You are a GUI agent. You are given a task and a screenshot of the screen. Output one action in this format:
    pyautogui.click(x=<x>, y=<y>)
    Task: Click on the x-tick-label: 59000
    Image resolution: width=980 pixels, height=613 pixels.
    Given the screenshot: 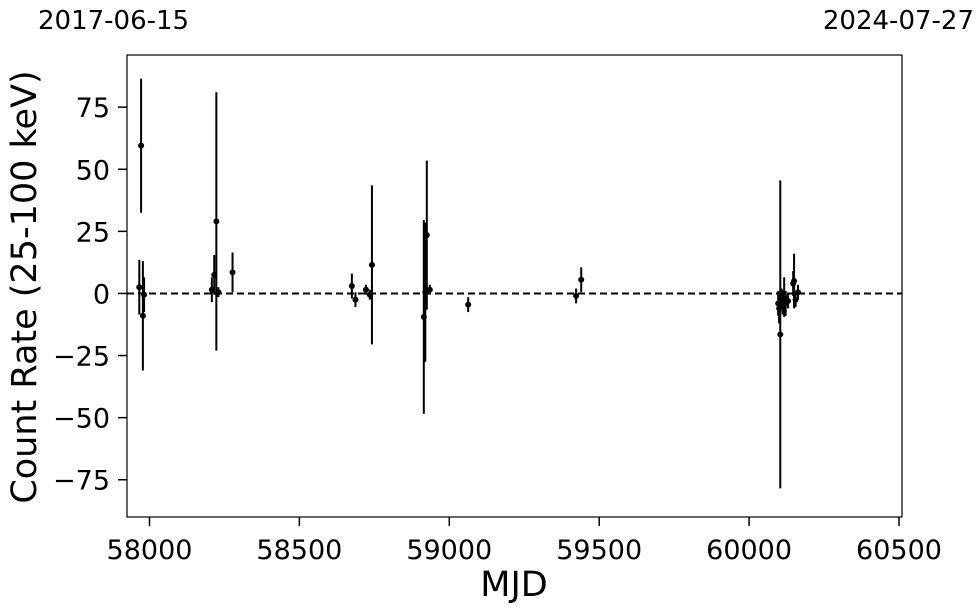 What is the action you would take?
    pyautogui.click(x=449, y=550)
    